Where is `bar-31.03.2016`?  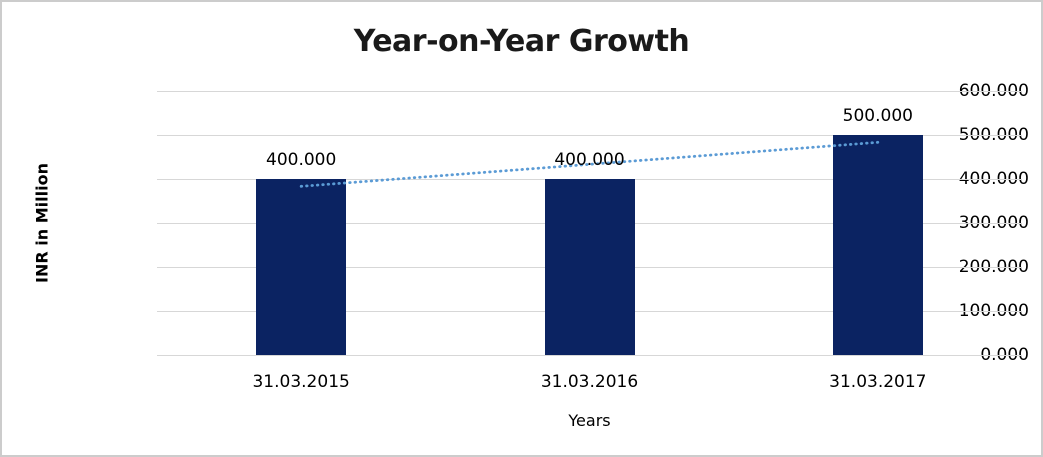
bar-31.03.2016 is located at coordinates (589, 267).